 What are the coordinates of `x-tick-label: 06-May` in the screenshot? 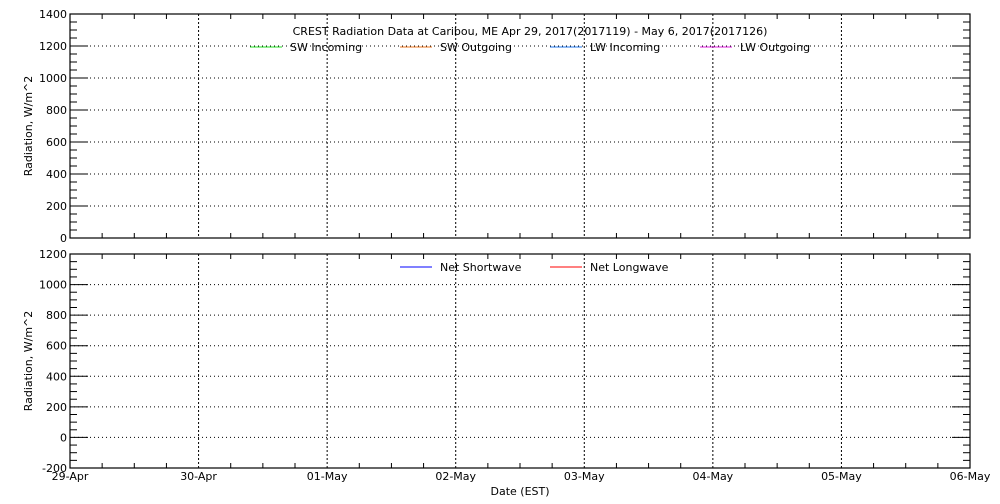 It's located at (970, 476).